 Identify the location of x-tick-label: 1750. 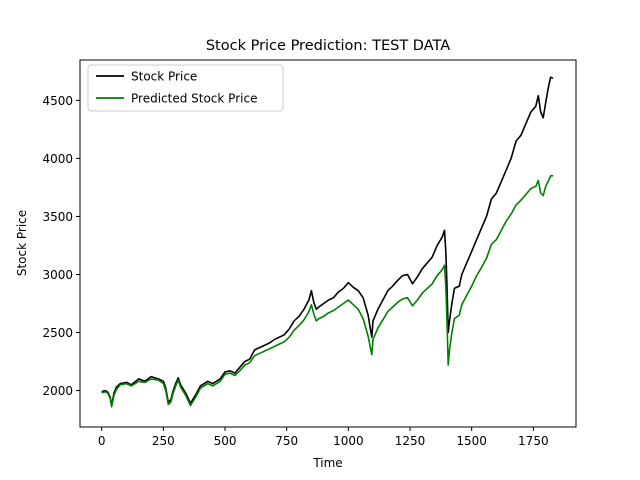
(533, 441).